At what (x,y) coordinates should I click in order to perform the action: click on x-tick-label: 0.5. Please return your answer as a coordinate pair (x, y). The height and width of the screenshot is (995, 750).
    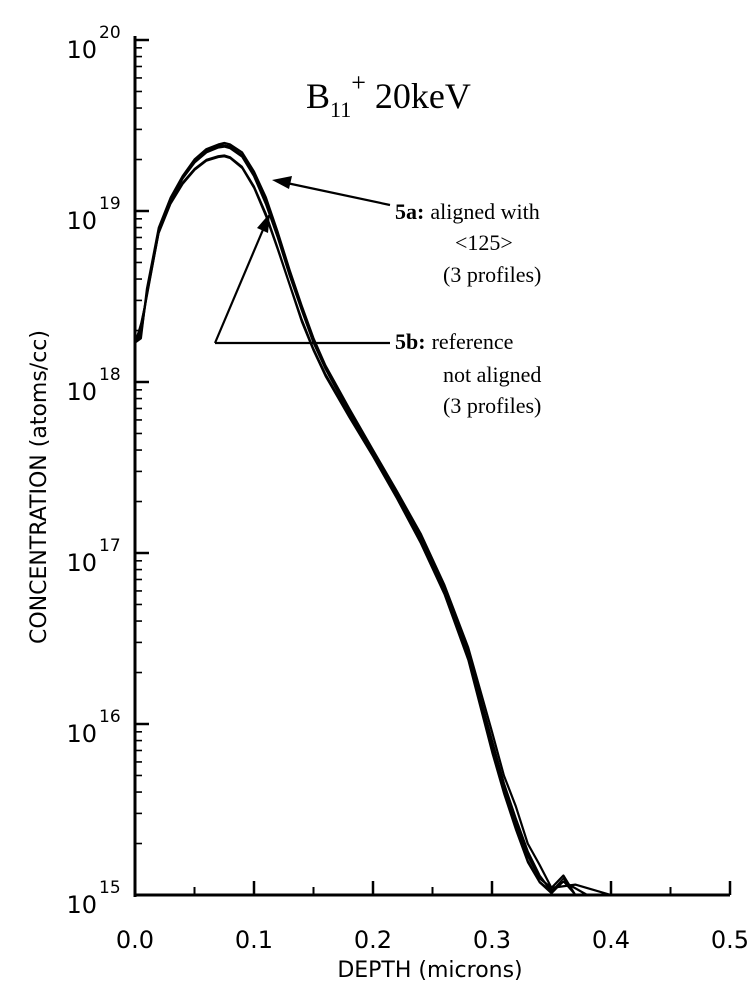
    Looking at the image, I should click on (730, 940).